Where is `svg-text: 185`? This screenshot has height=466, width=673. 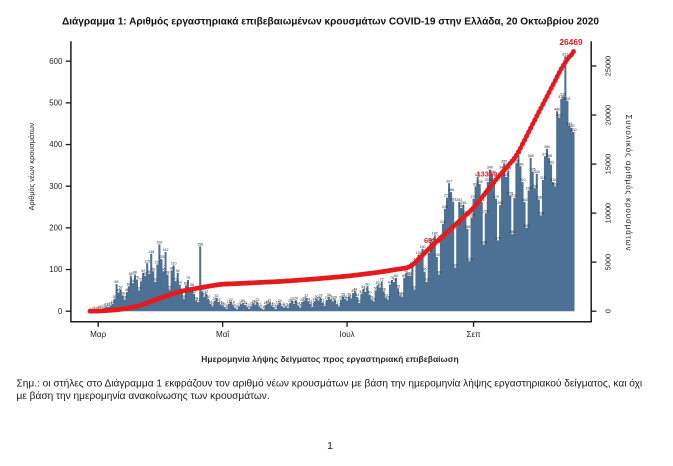
svg-text: 185 is located at coordinates (512, 232).